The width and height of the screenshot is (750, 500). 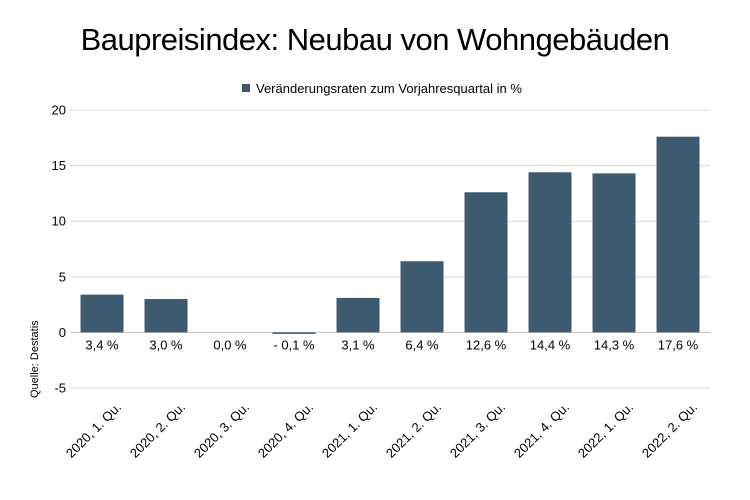 What do you see at coordinates (486, 344) in the screenshot?
I see `data-label: 12,6 %` at bounding box center [486, 344].